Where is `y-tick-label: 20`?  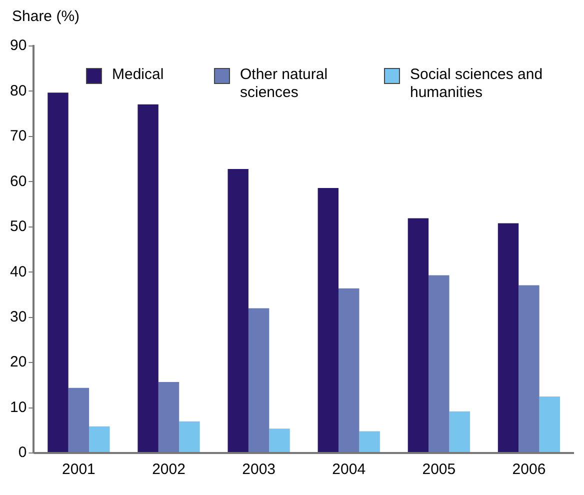
y-tick-label: 20 is located at coordinates (18, 362).